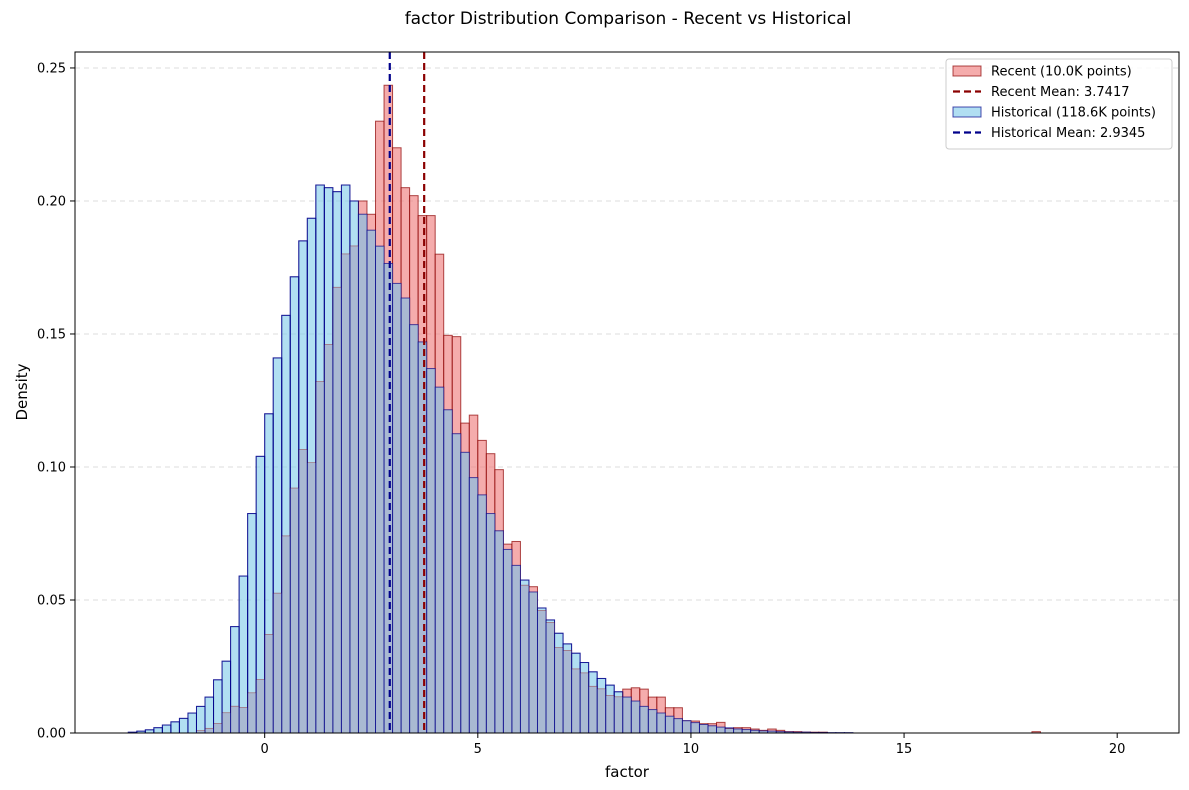 The width and height of the screenshot is (1189, 790). What do you see at coordinates (1117, 749) in the screenshot?
I see `x-tick-label-4: 20` at bounding box center [1117, 749].